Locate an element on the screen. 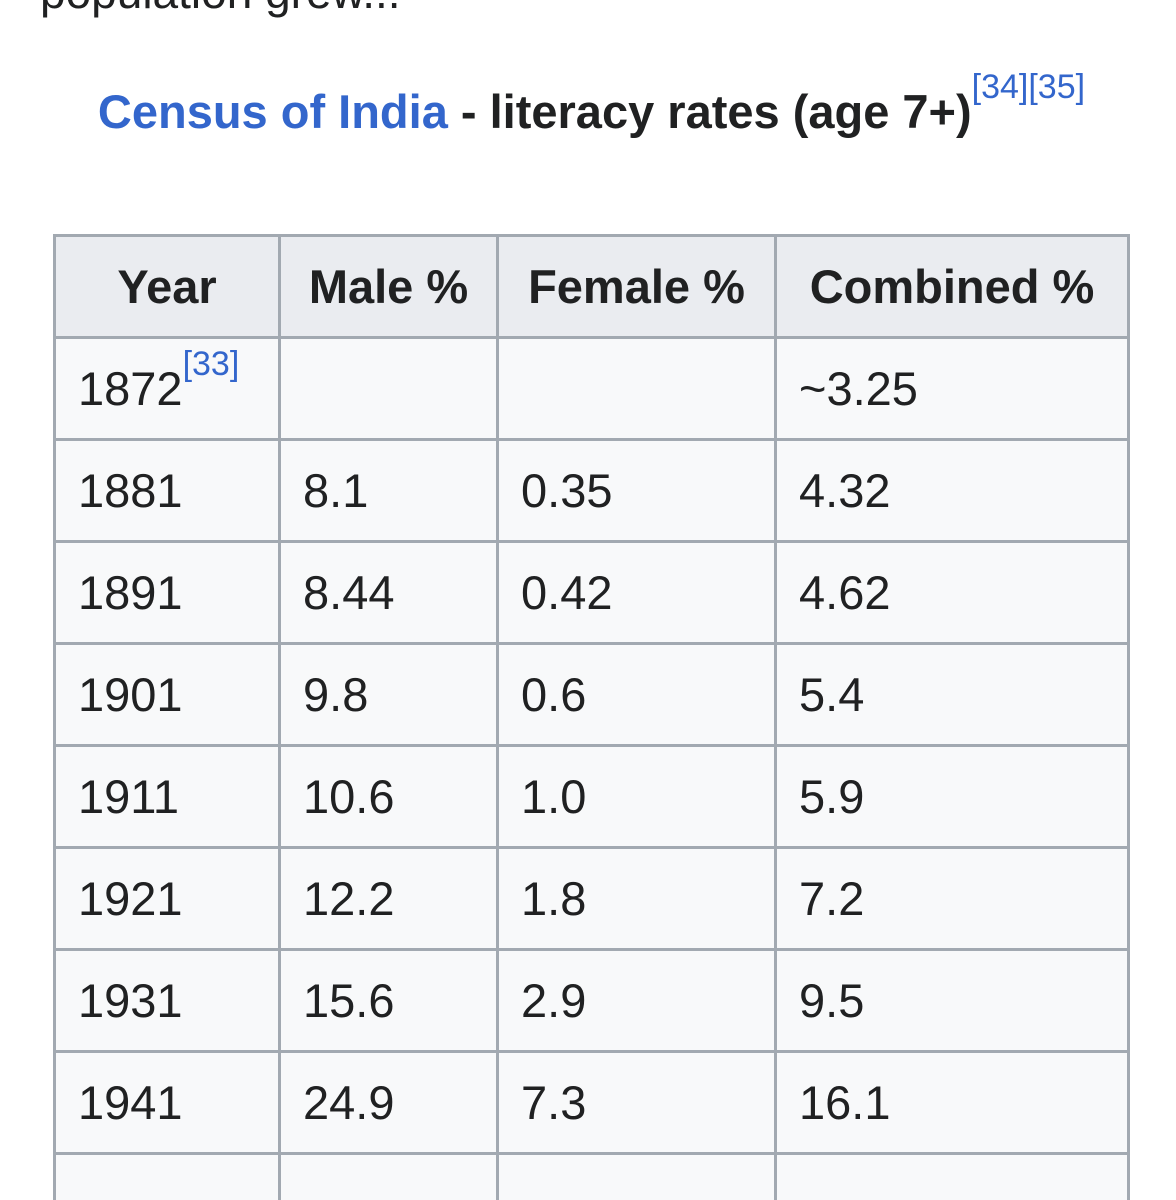  reference-link-33: [33] is located at coordinates (211, 364).